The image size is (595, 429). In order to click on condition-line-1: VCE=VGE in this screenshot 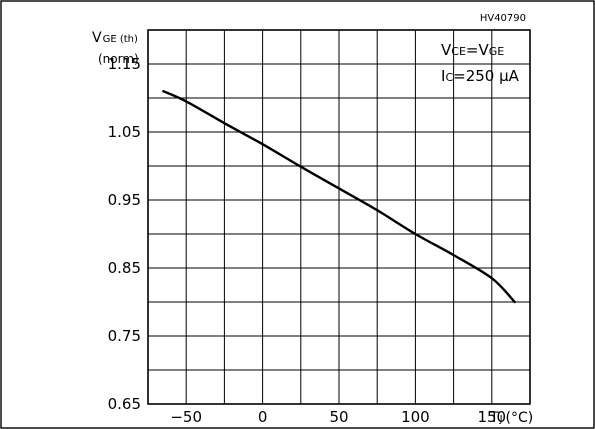, I will do `click(472, 50)`.